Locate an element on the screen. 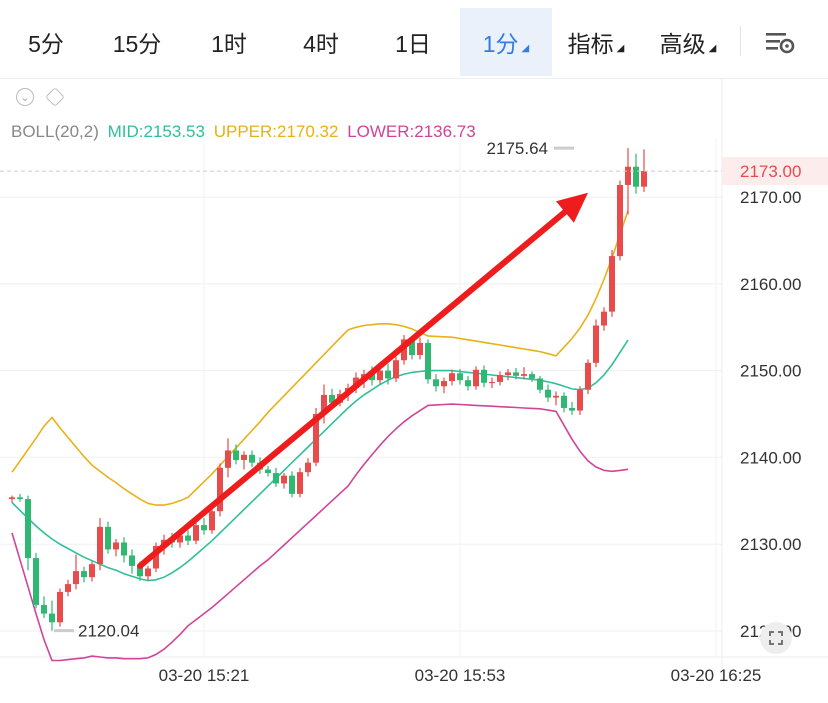 The width and height of the screenshot is (828, 703). tab-label: 指标 is located at coordinates (590, 44).